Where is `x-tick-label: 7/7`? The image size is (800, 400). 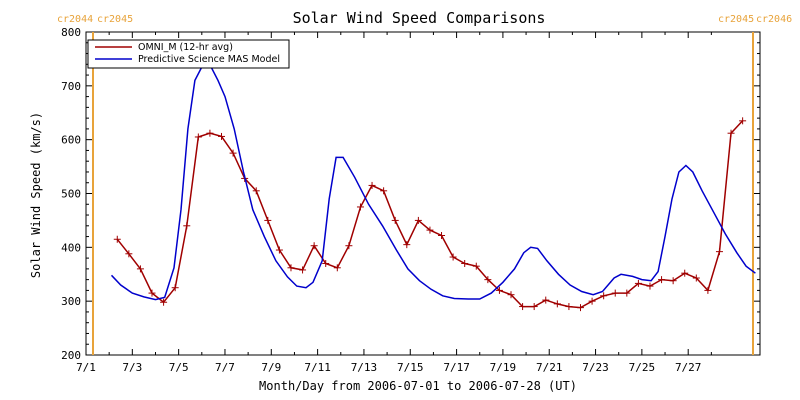
x-tick-label: 7/7 is located at coordinates (225, 367).